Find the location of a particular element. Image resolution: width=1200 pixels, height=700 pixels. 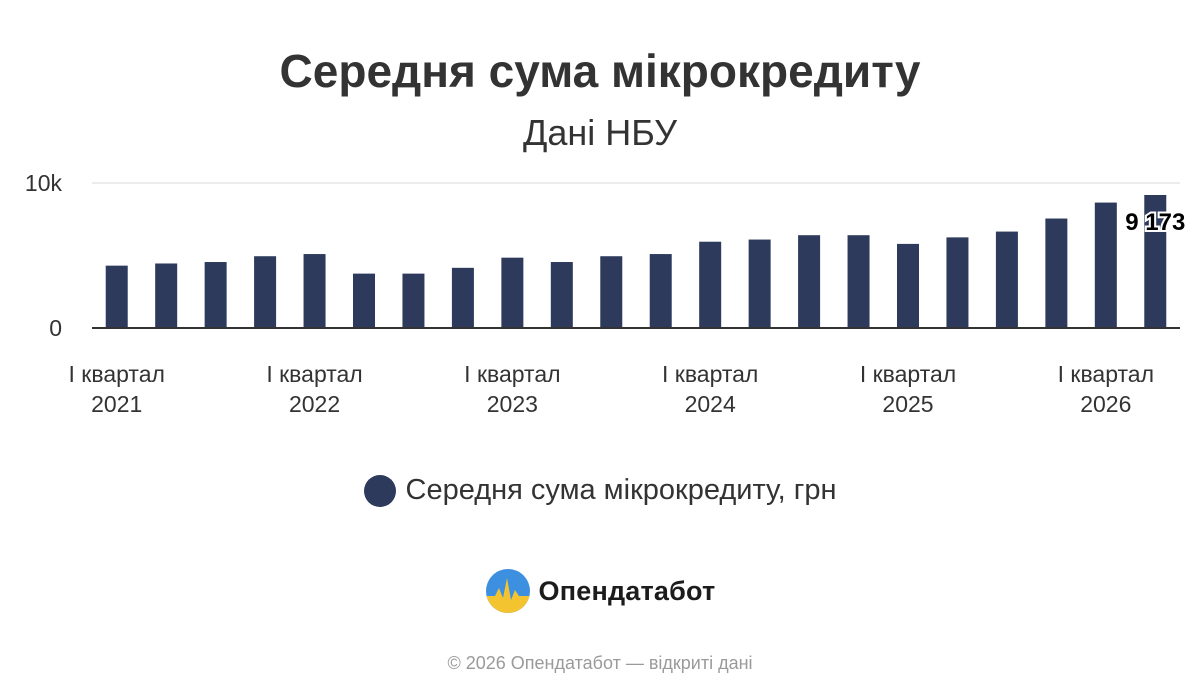

legend-label: Середня сума мікрокредиту, грн is located at coordinates (621, 490).